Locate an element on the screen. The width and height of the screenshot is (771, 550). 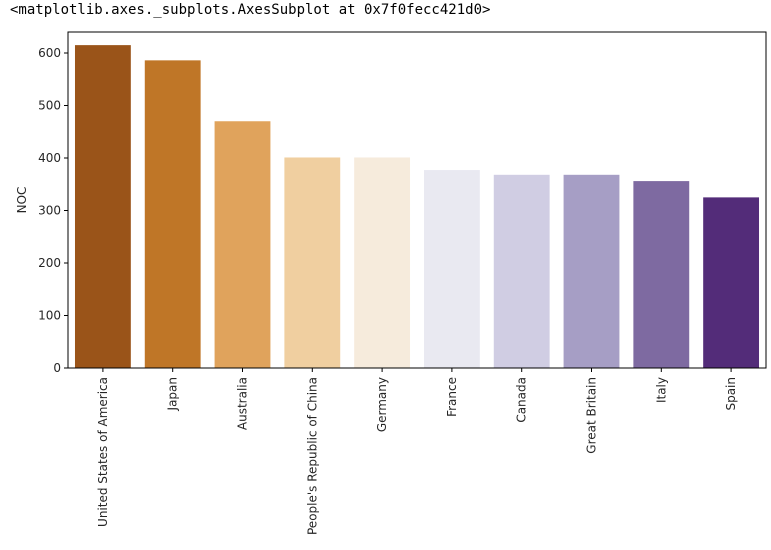
y-tick-label-6: 500 is located at coordinates (49, 106).